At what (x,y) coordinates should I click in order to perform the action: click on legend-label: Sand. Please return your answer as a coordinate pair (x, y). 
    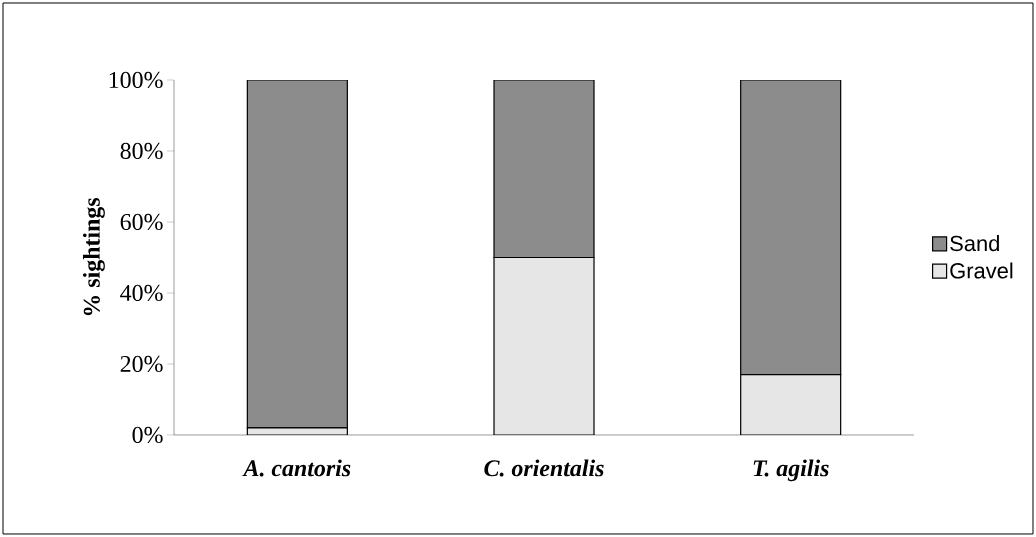
    Looking at the image, I should click on (974, 243).